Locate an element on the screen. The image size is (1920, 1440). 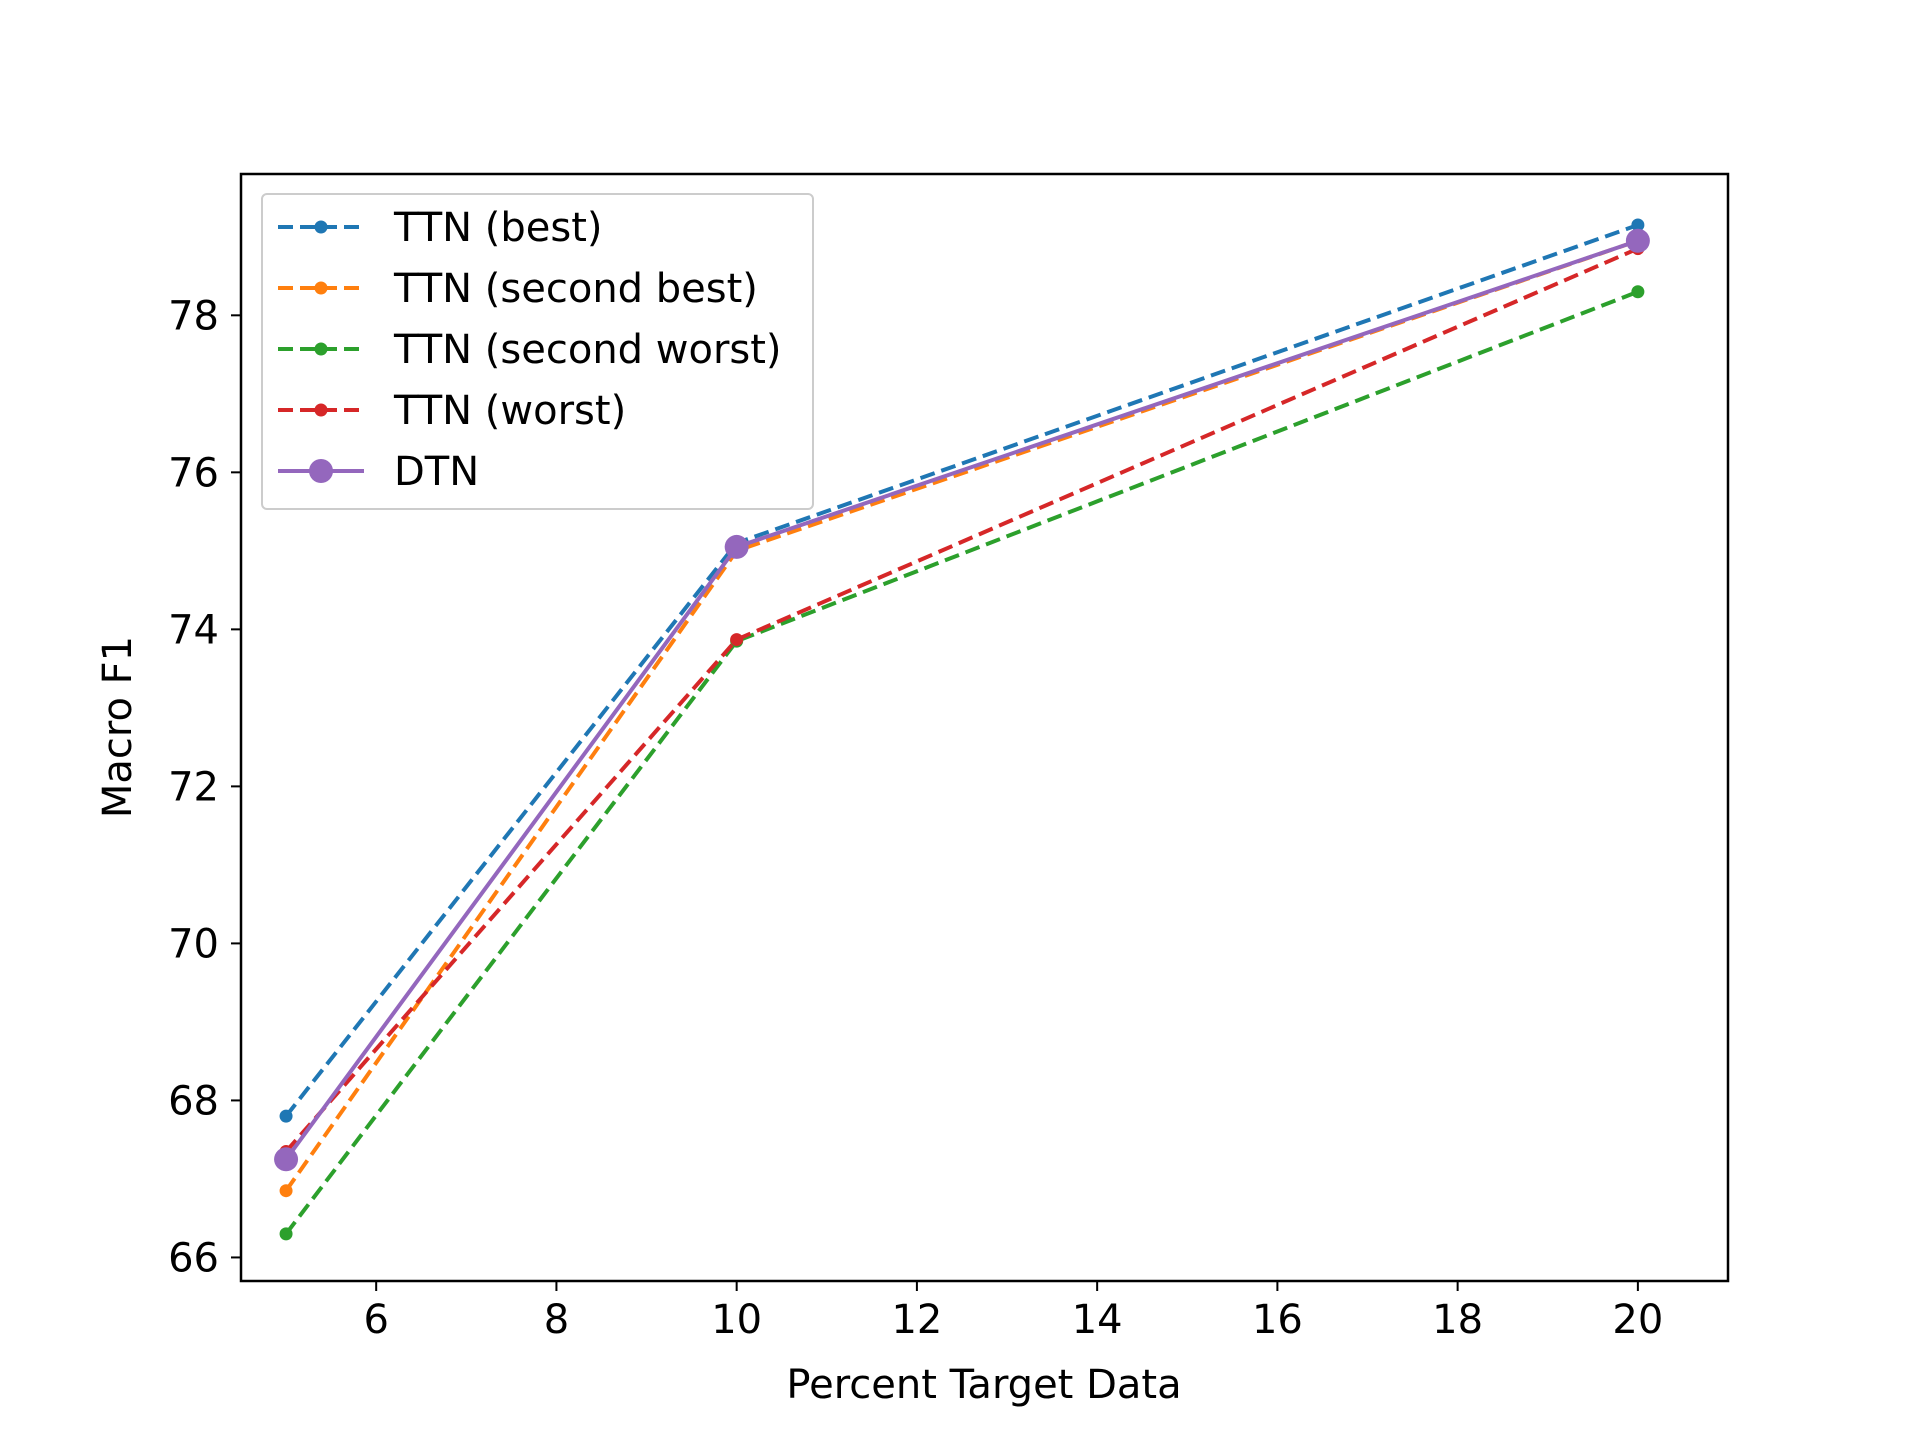
legend-label: TTN (second worst) is located at coordinates (587, 350).